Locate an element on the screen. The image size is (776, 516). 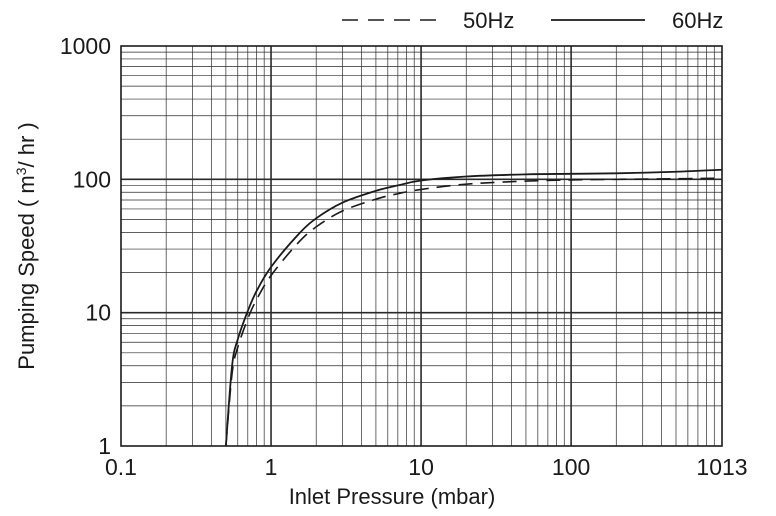
y-tick-label: 1000 is located at coordinates (85, 46).